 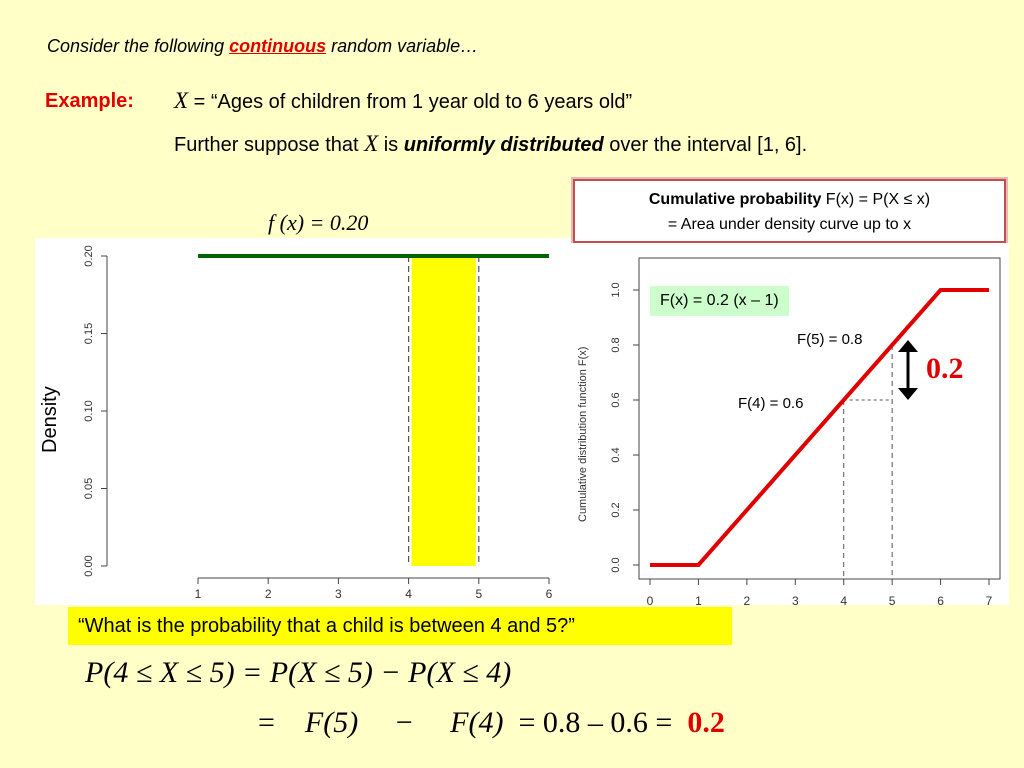 What do you see at coordinates (989, 599) in the screenshot?
I see `x-tick-label: 7` at bounding box center [989, 599].